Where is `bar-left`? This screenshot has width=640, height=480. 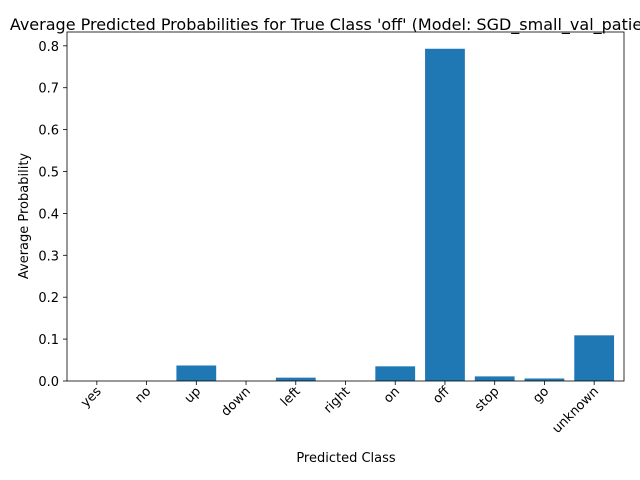 bar-left is located at coordinates (295, 379).